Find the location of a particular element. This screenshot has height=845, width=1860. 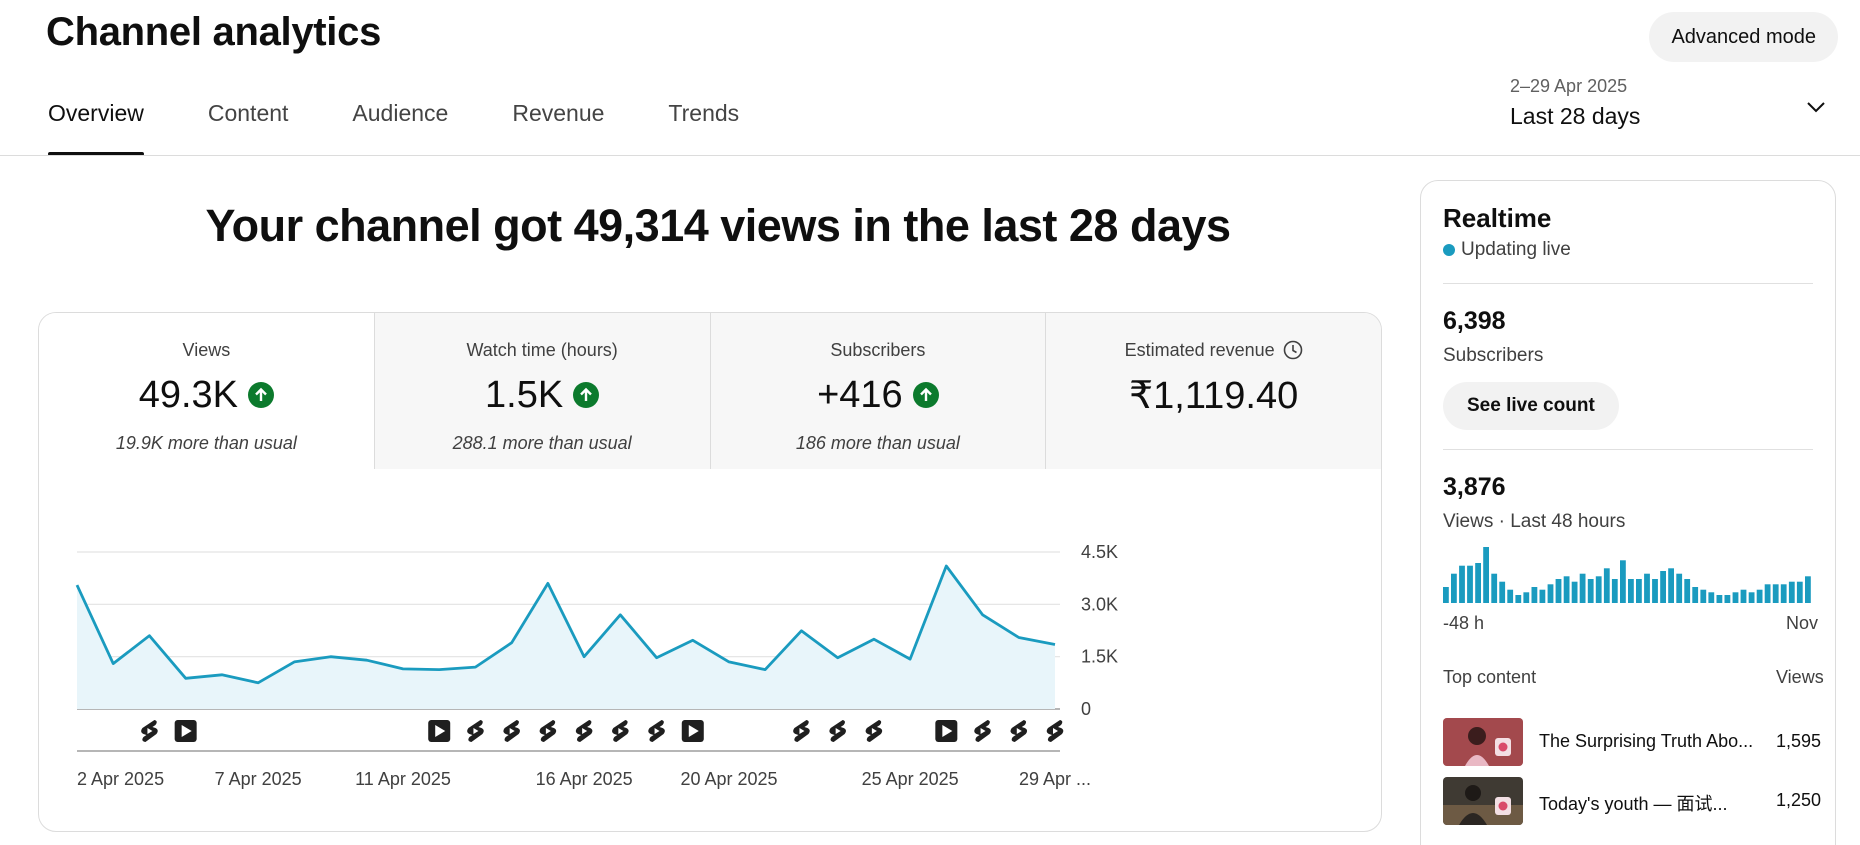

metric-value: ₹1,119.40 is located at coordinates (1213, 395).